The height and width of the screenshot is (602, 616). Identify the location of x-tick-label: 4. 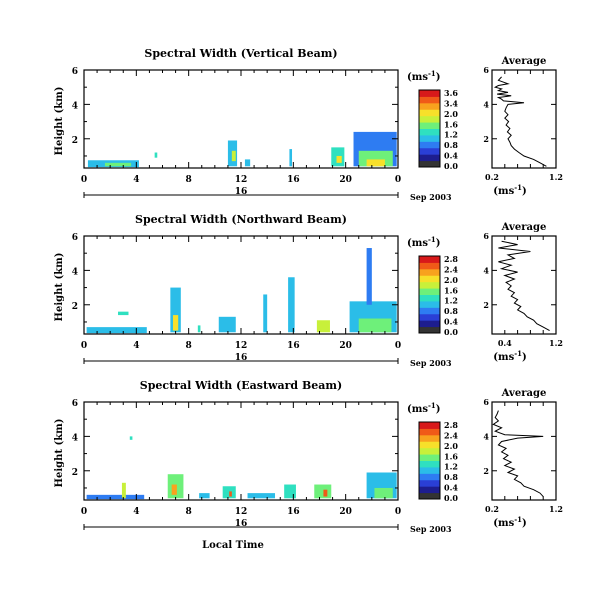
(136, 512).